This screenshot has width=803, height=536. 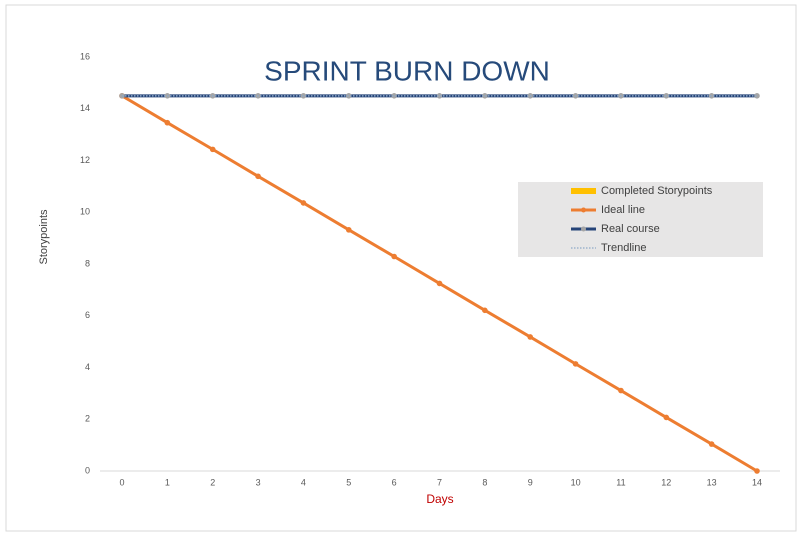 What do you see at coordinates (44, 237) in the screenshot?
I see `y-axis-label: Storypoints` at bounding box center [44, 237].